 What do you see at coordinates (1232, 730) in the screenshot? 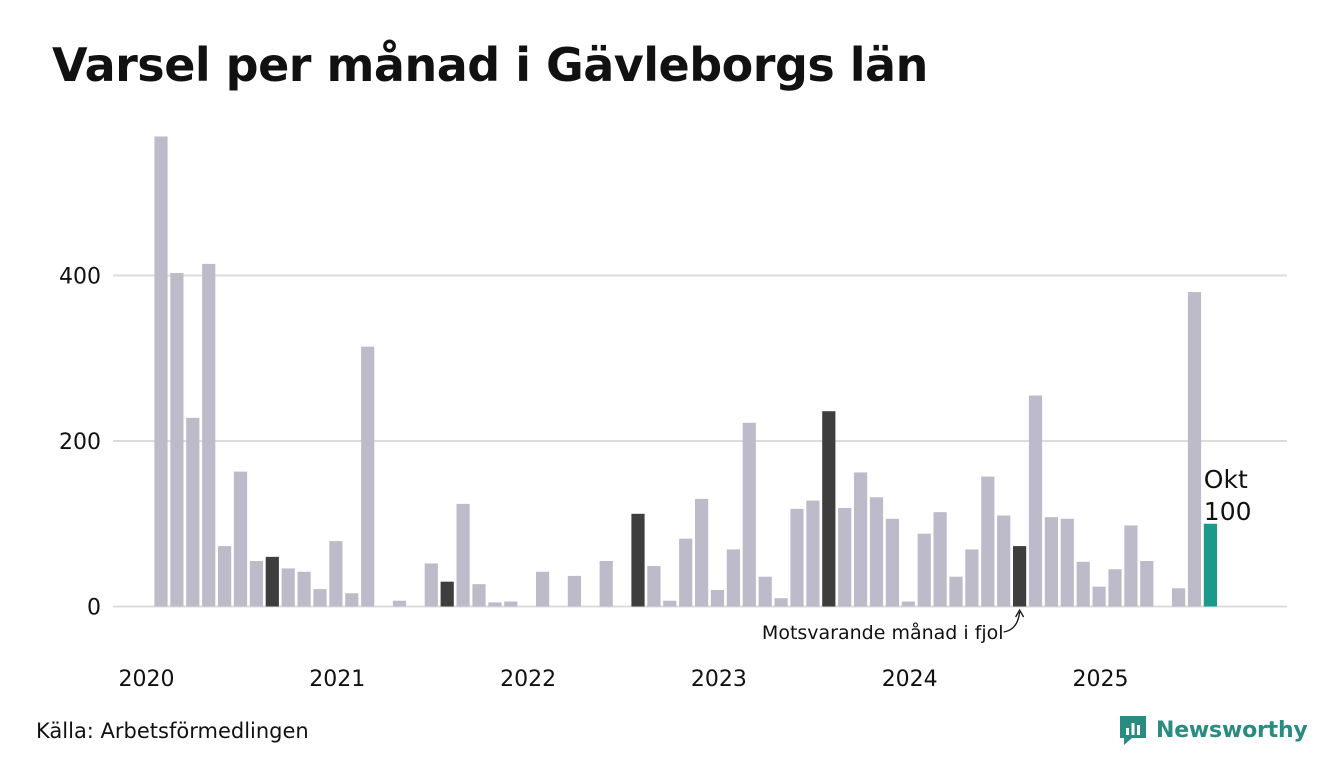
I see `brand-name: Newsworthy` at bounding box center [1232, 730].